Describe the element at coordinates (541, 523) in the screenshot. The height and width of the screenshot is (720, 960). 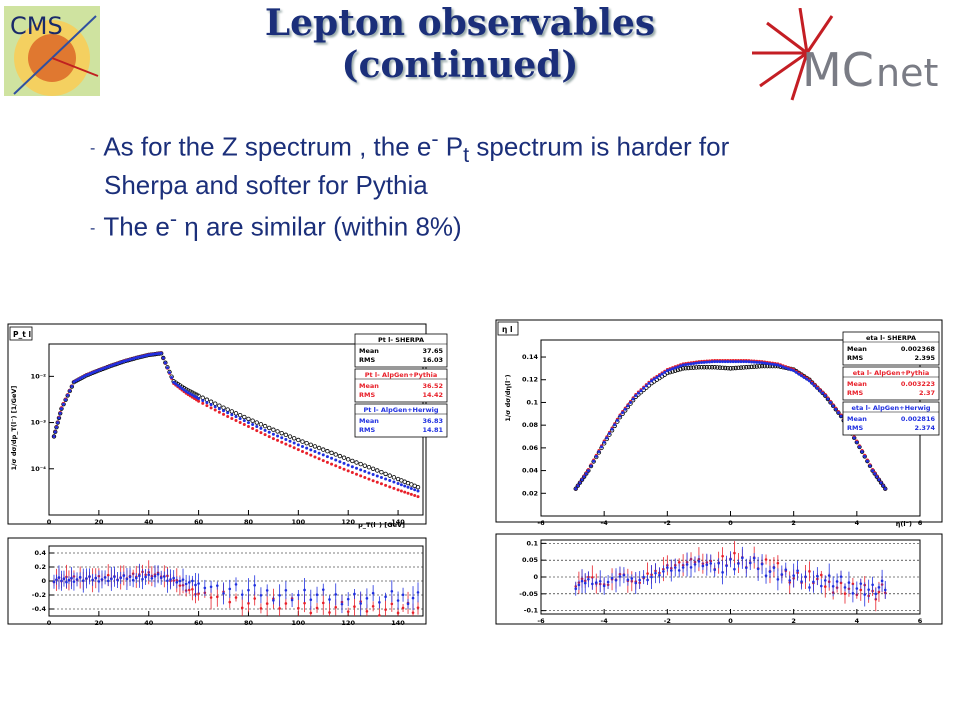
I see `x-tick-label: -6` at that location.